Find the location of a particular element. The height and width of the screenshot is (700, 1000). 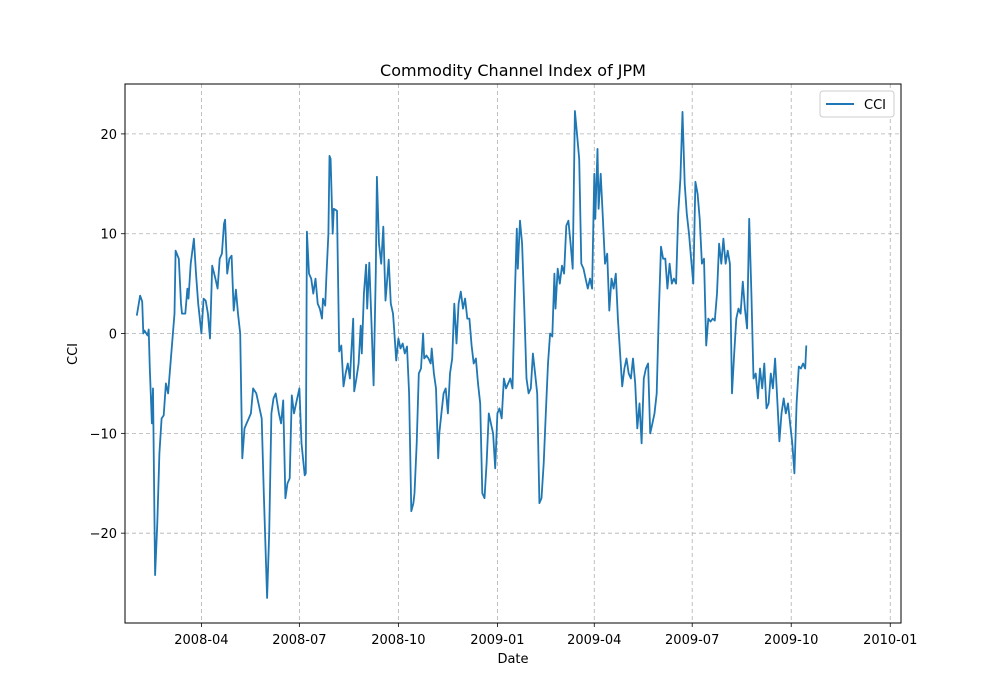

legend-box is located at coordinates (857, 104).